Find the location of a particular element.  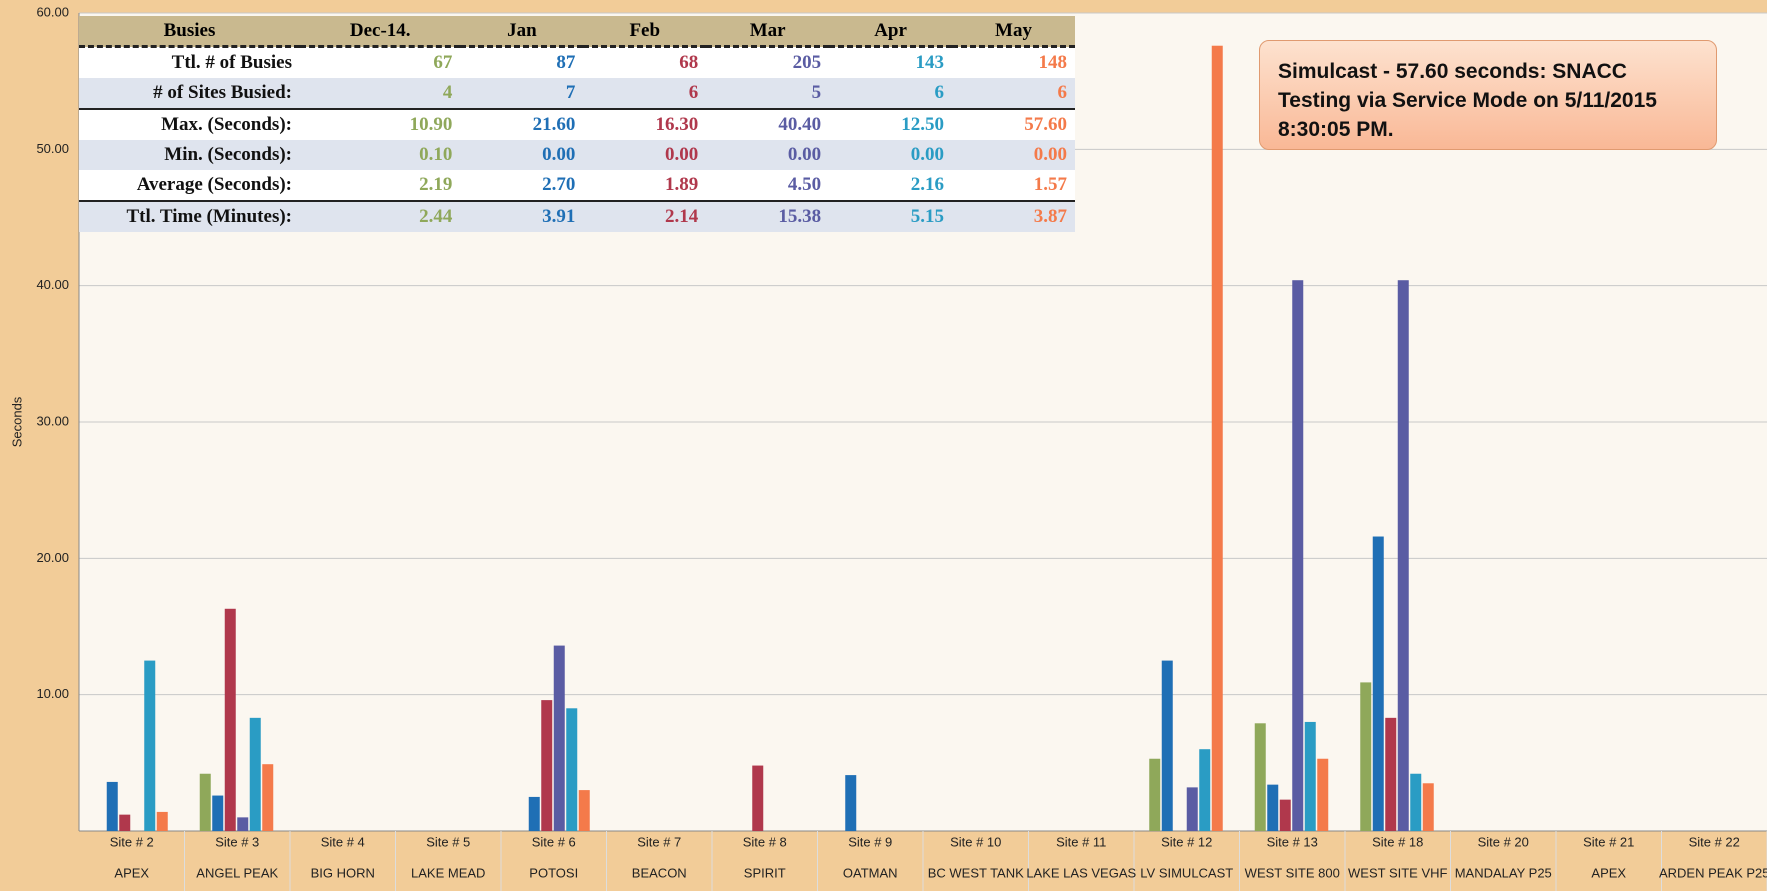

y-tick-label: 10.00 is located at coordinates (52, 693).